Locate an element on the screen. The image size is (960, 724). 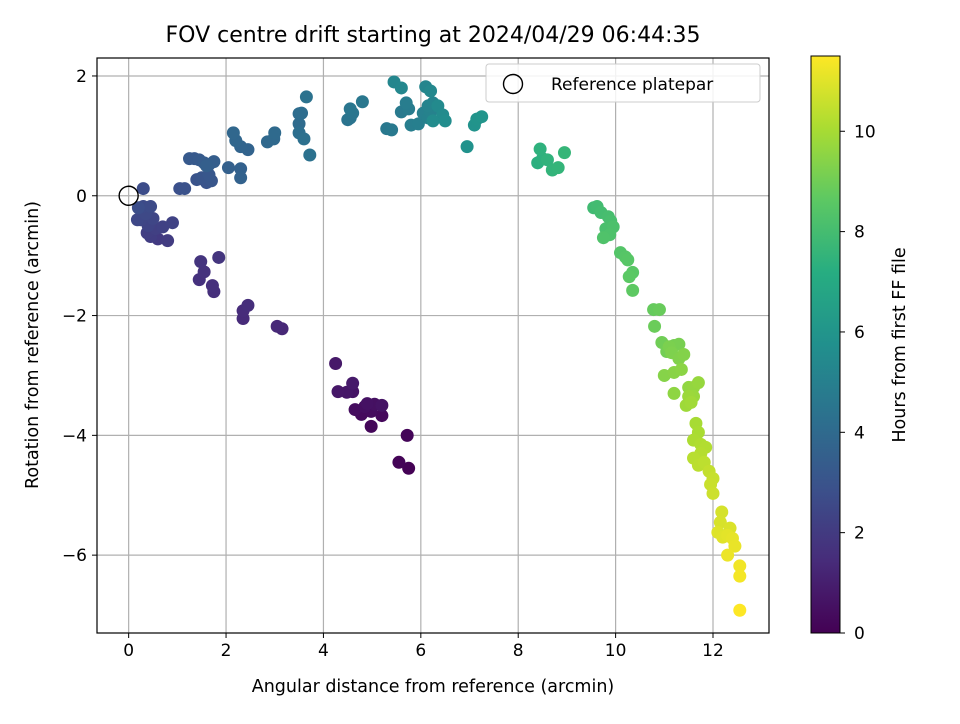
colorbar-ticks: 0 2 4 6 8 10 is located at coordinates (858, 383).